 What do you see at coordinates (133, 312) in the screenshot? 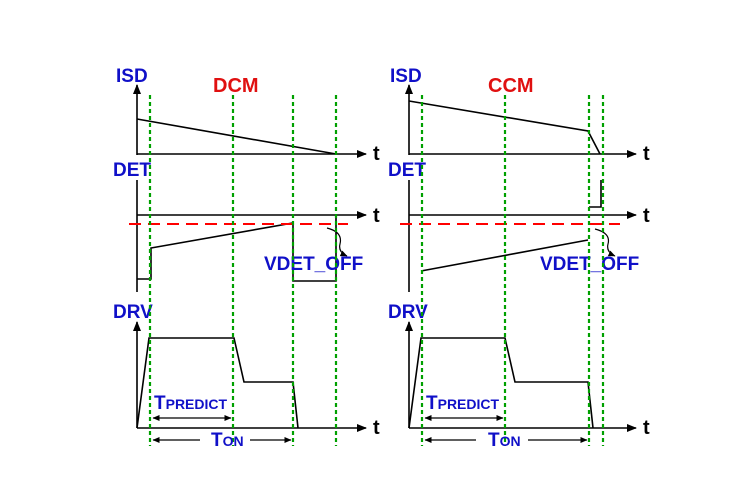
I see `dcm-drv-label: DRV` at bounding box center [133, 312].